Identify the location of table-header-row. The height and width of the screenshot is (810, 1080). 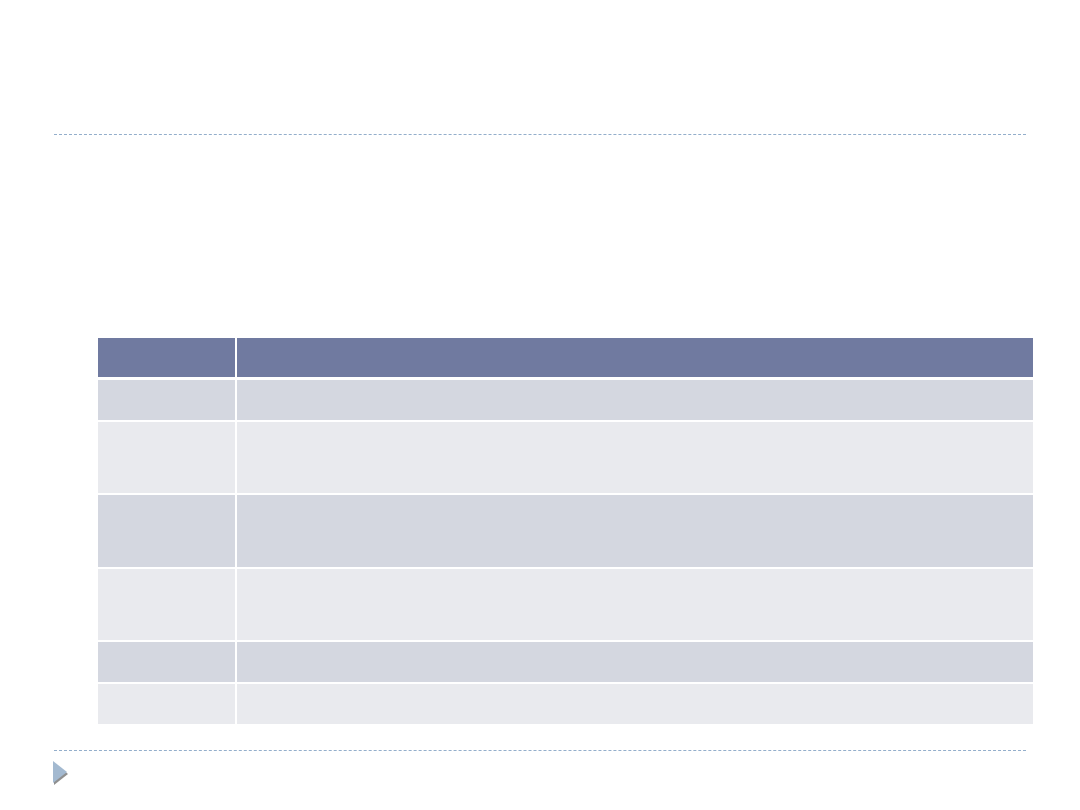
(565, 357).